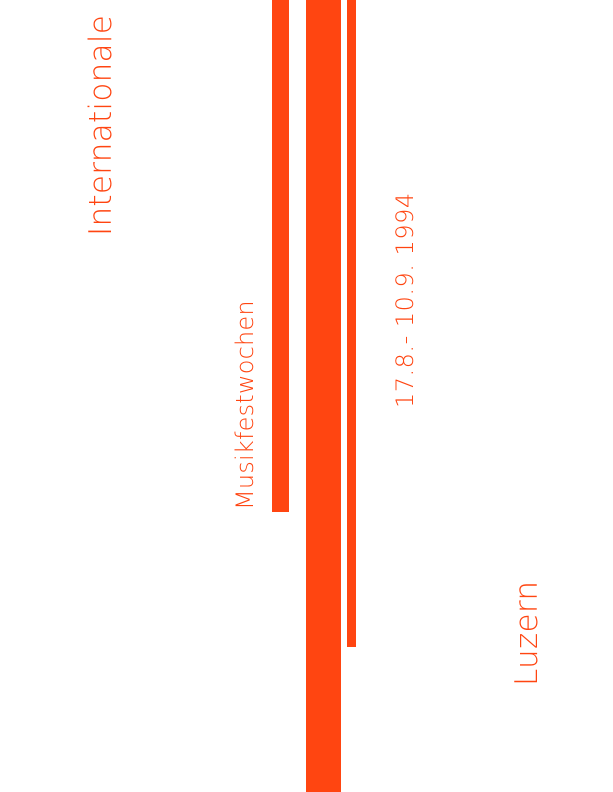 Image resolution: width=613 pixels, height=792 pixels. Describe the element at coordinates (405, 300) in the screenshot. I see `event-dates: 17.8.- 10.9. 1994` at that location.